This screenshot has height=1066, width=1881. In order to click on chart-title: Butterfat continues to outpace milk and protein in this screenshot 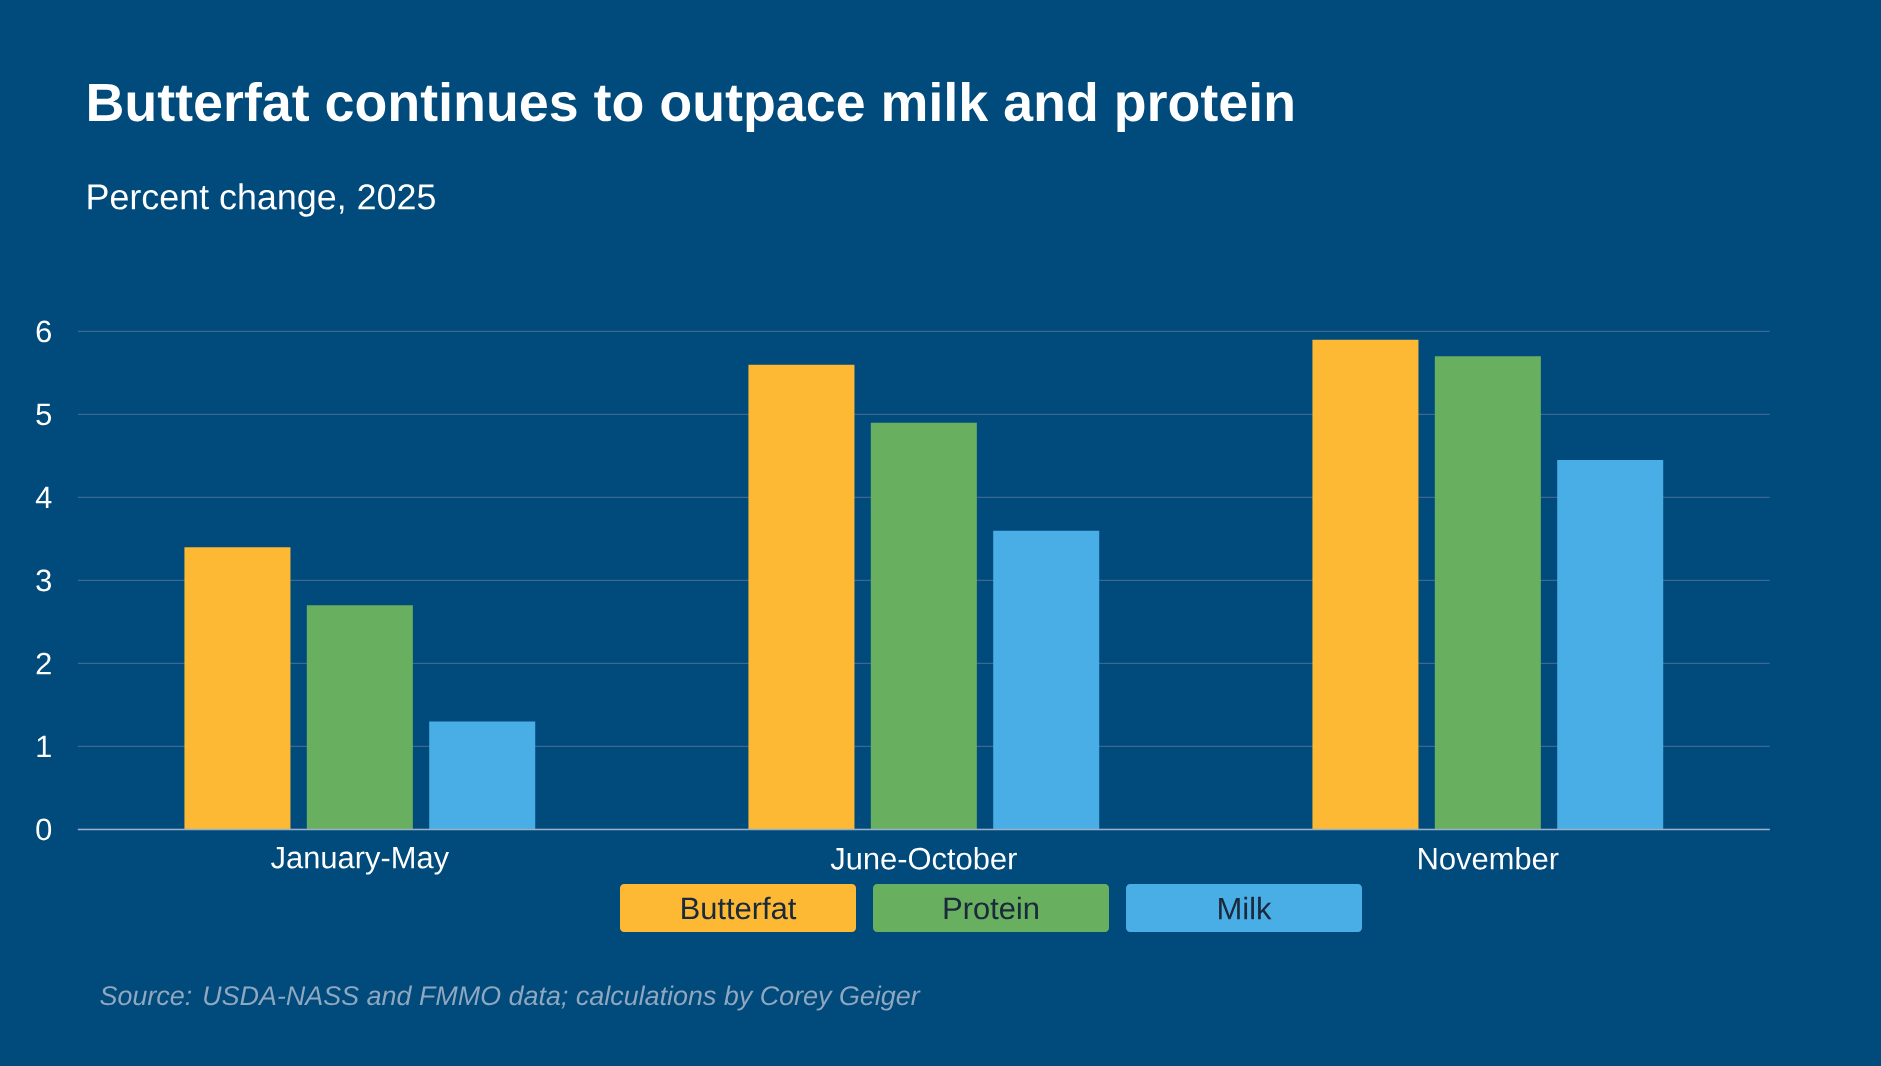, I will do `click(691, 107)`.